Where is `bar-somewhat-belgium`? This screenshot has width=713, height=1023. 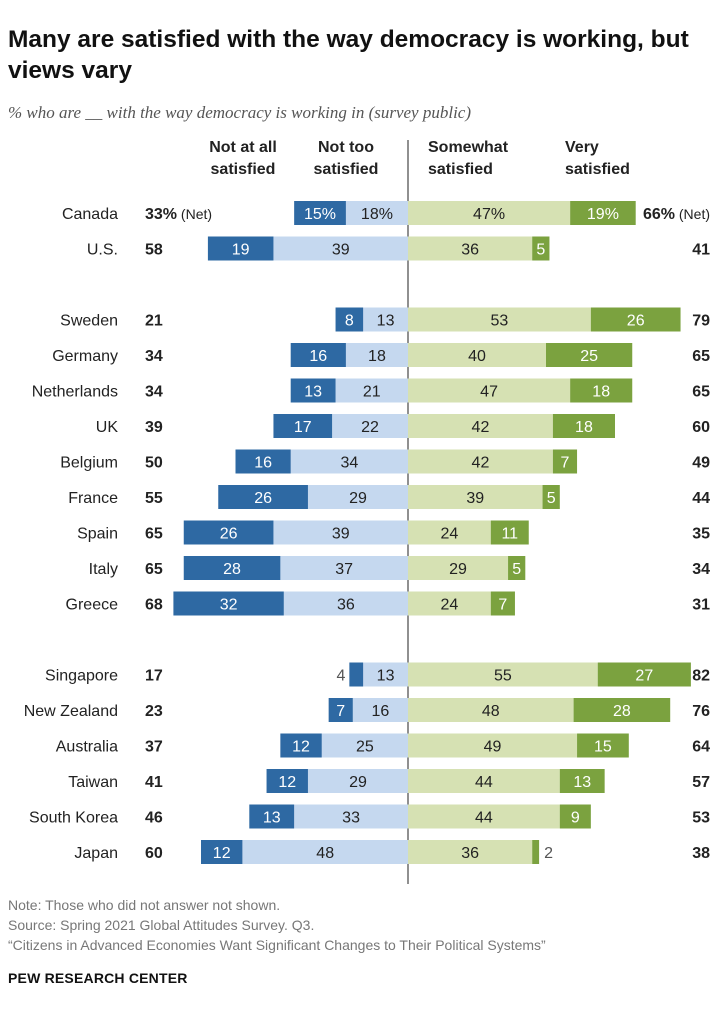 bar-somewhat-belgium is located at coordinates (480, 461).